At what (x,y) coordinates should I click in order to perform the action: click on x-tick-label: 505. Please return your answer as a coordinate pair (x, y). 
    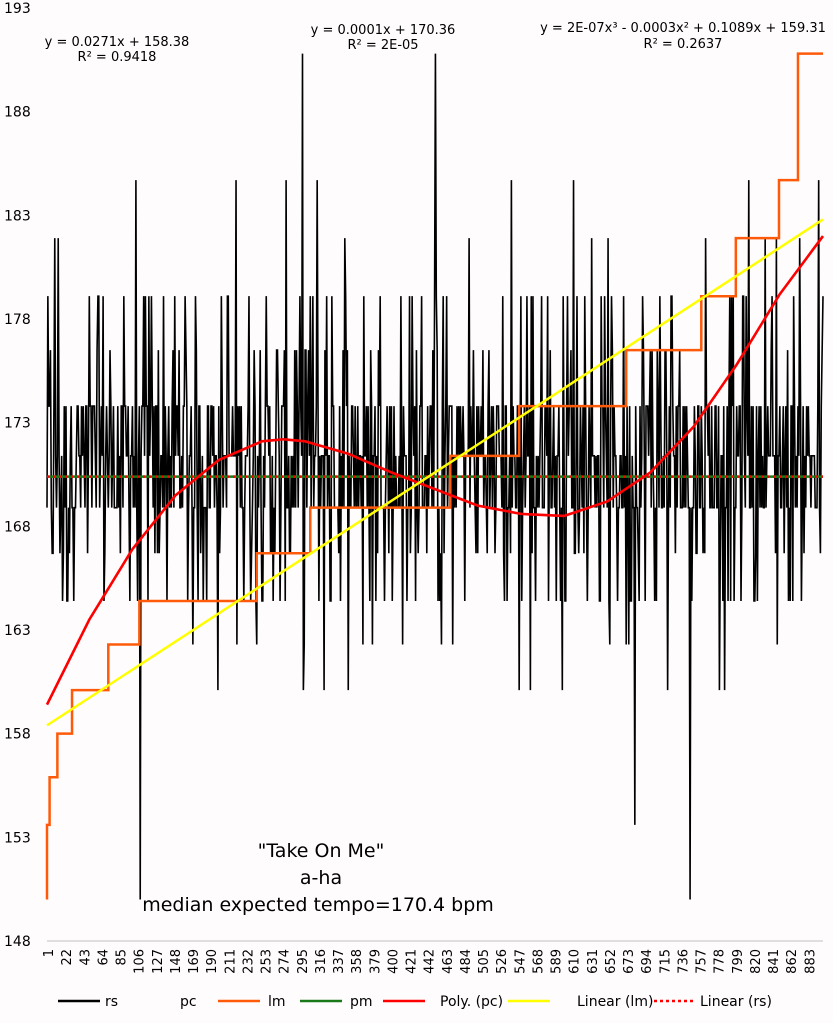
    Looking at the image, I should click on (484, 961).